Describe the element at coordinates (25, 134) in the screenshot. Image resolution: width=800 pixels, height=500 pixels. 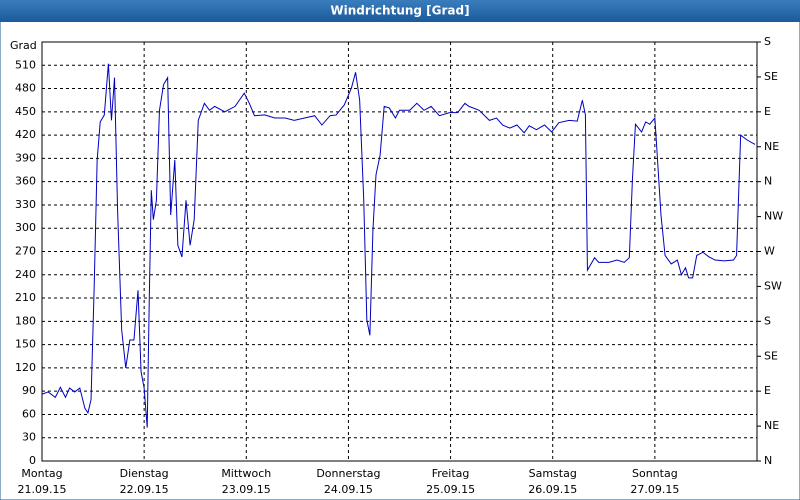
I see `y-tick-label: 420` at that location.